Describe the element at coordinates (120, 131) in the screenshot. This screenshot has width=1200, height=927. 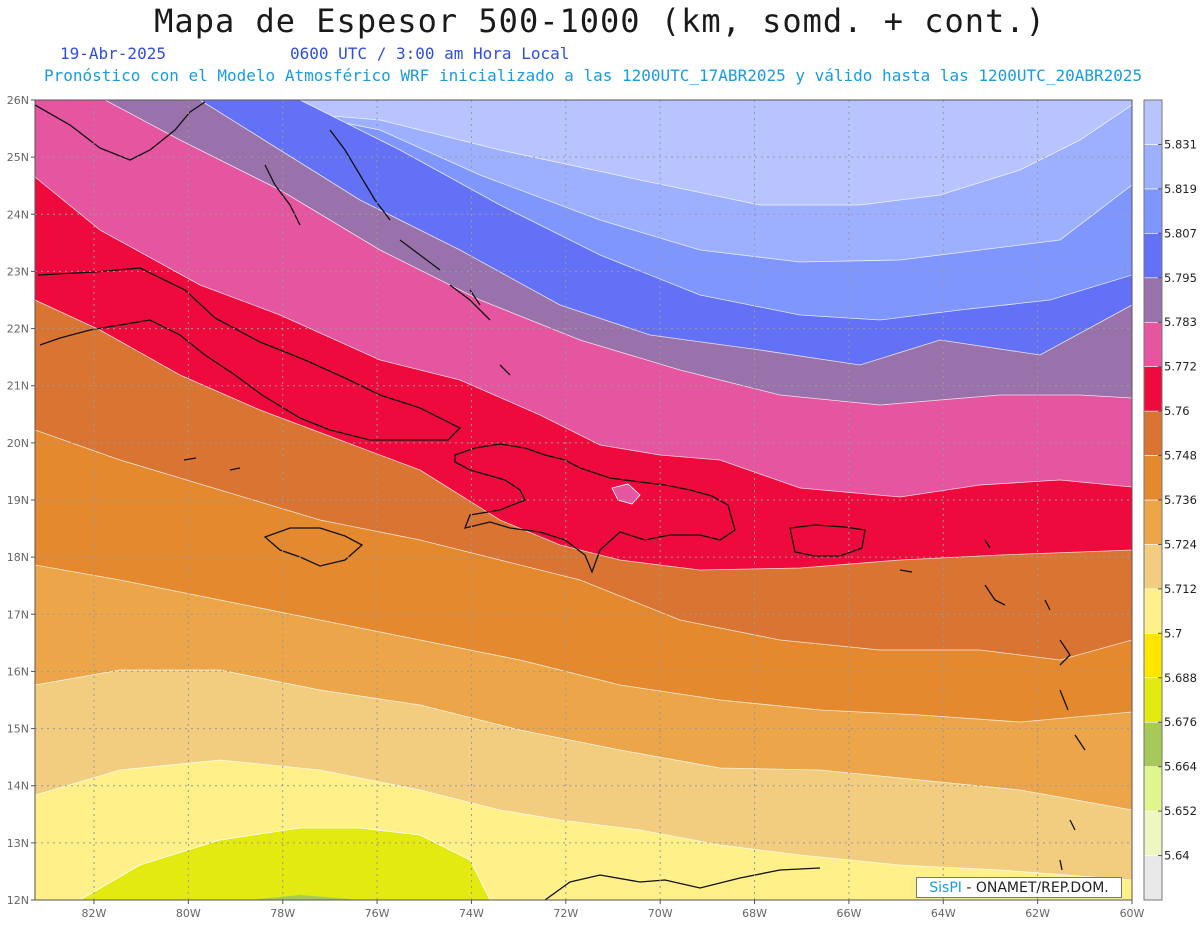
I see `florida-outline` at that location.